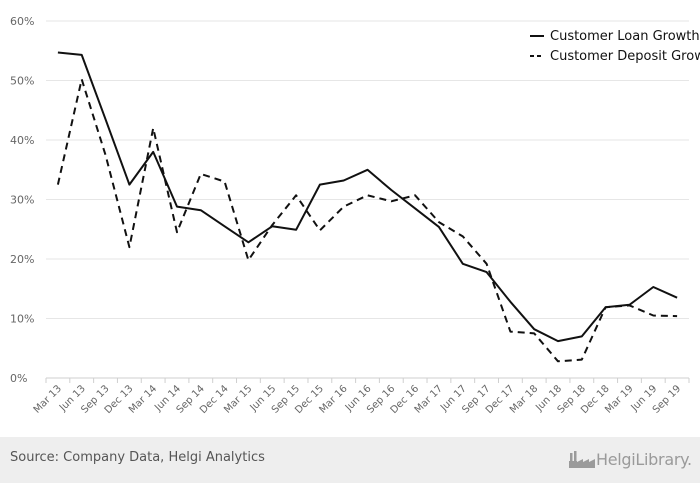  I want to click on y-tick-label: 10%, so click(22, 319).